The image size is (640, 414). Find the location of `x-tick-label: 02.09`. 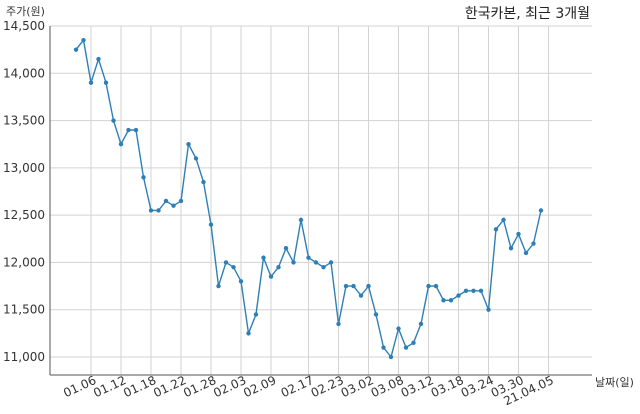

x-tick-label: 02.09 is located at coordinates (259, 386).